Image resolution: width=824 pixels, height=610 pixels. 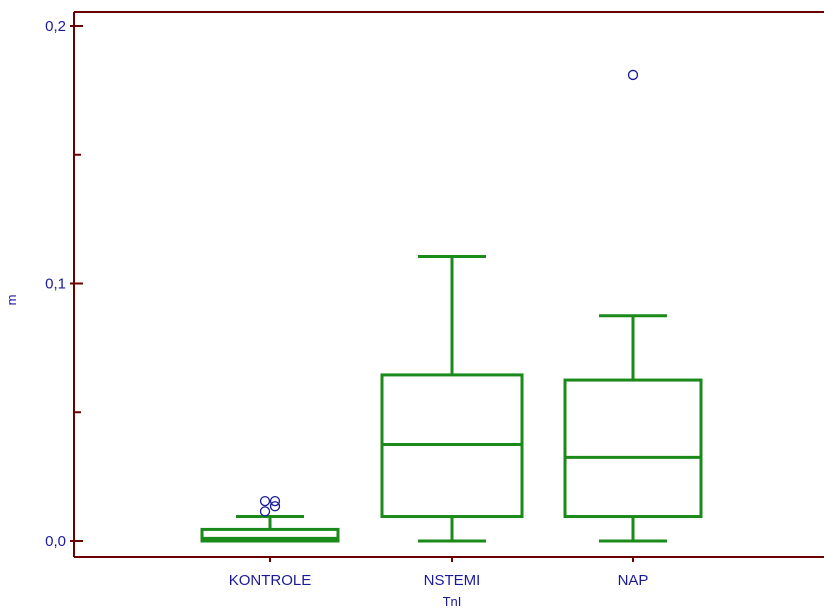 I want to click on y-tick-label-1: 0,1, so click(x=55, y=284).